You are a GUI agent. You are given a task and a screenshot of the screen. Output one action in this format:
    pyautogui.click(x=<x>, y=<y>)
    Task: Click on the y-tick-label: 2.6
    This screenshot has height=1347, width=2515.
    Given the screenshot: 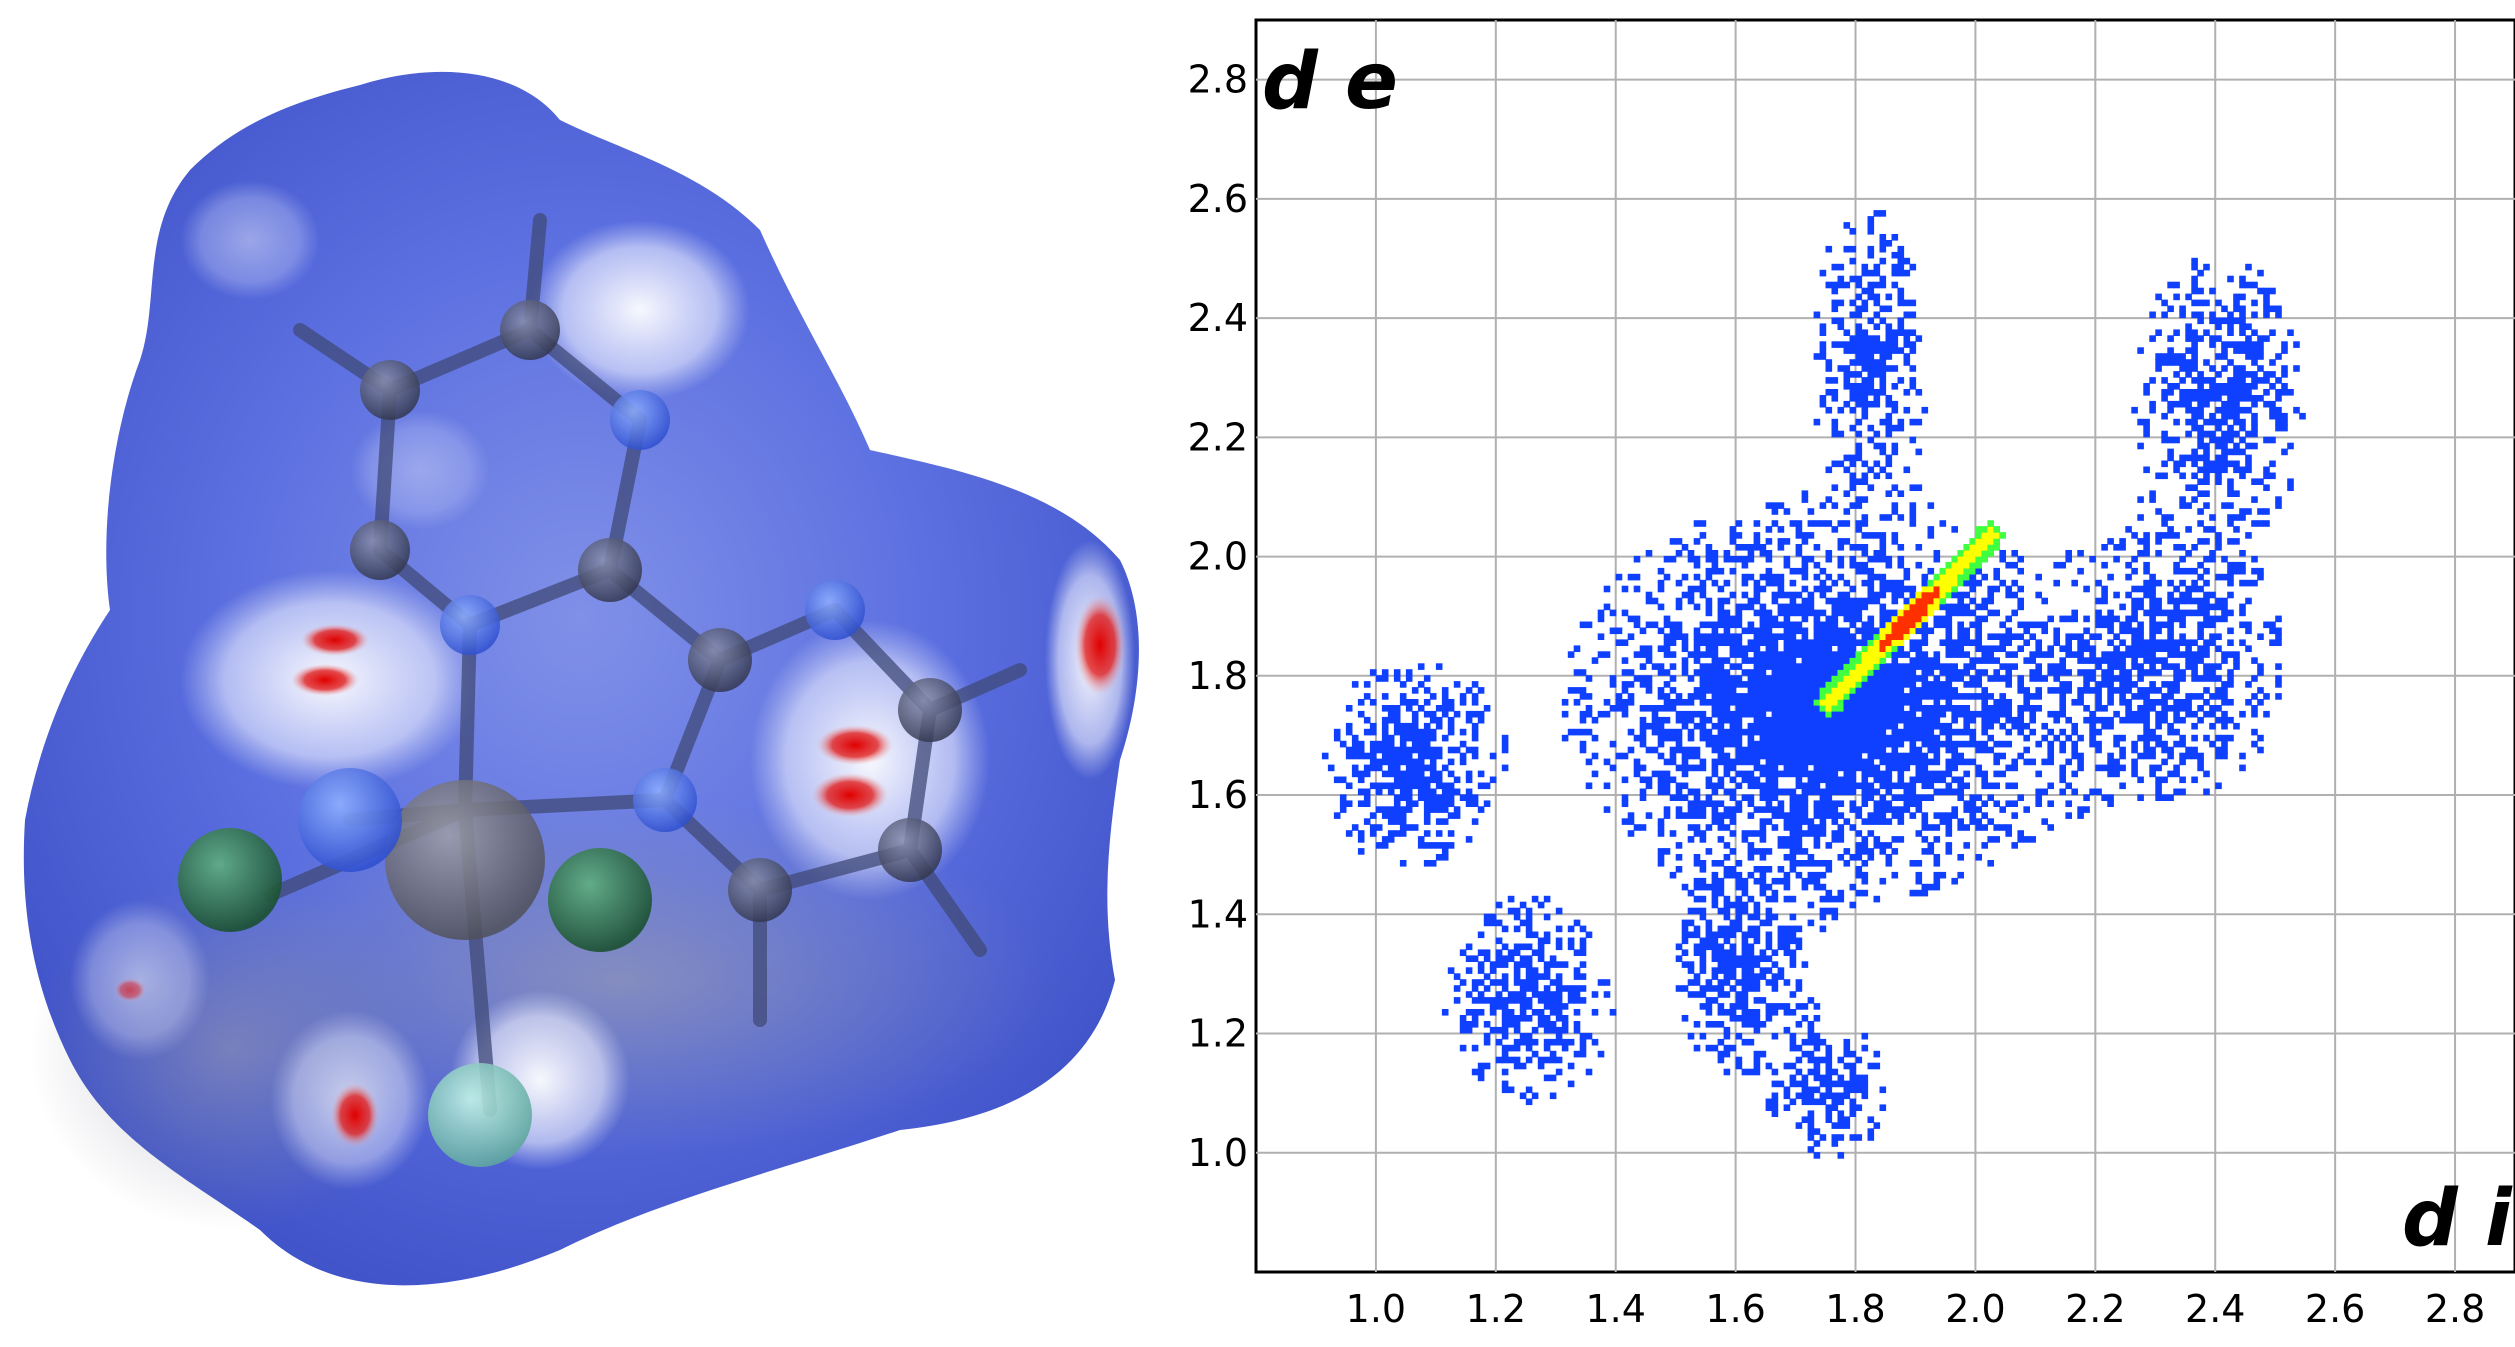 What is the action you would take?
    pyautogui.click(x=1219, y=199)
    